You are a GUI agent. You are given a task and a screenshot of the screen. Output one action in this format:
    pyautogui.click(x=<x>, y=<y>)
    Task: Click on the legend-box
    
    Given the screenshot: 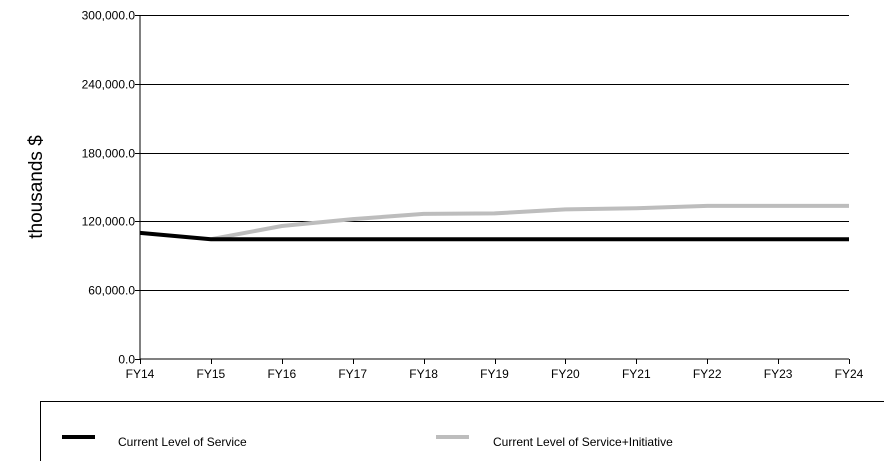 What is the action you would take?
    pyautogui.click(x=462, y=431)
    